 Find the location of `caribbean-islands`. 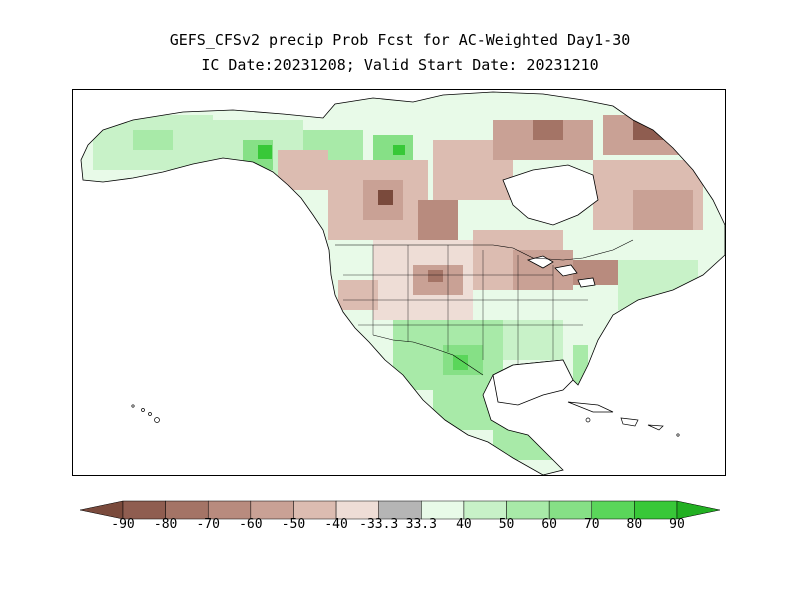

caribbean-islands is located at coordinates (623, 419).